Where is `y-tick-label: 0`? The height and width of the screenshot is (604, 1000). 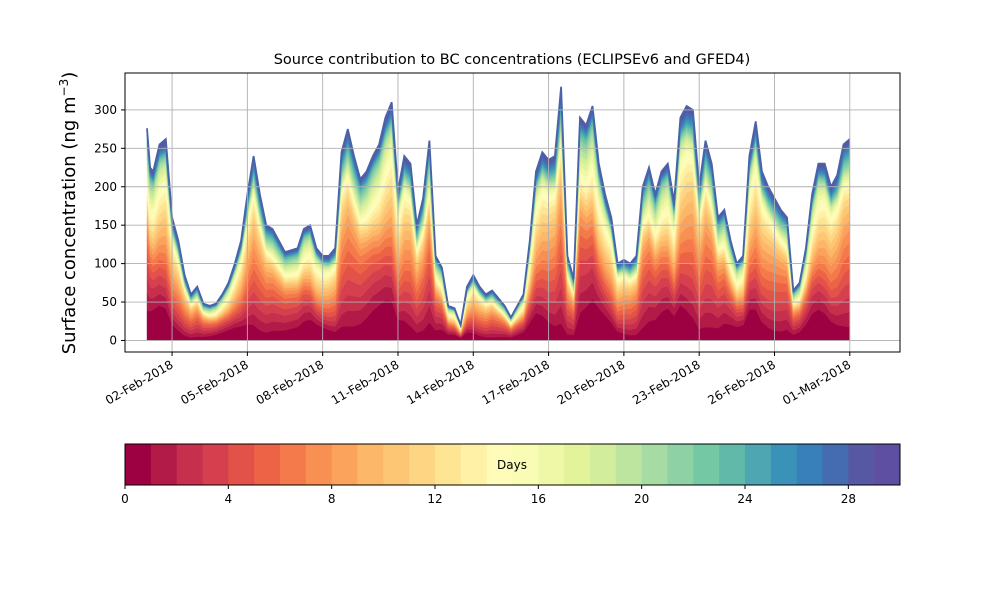 y-tick-label: 0 is located at coordinates (113, 340).